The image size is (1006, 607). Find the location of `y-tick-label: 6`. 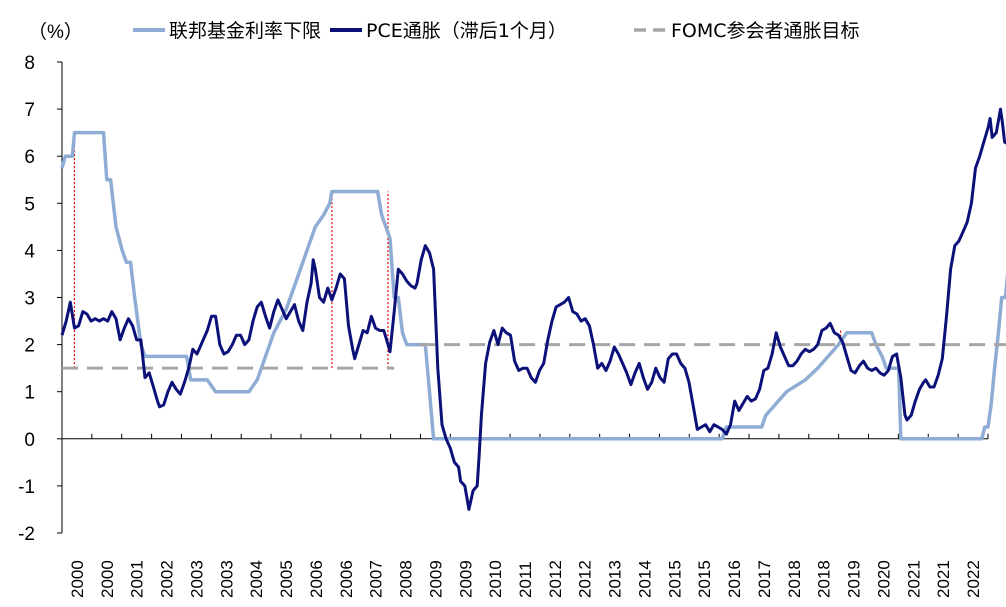

y-tick-label: 6 is located at coordinates (29, 157).